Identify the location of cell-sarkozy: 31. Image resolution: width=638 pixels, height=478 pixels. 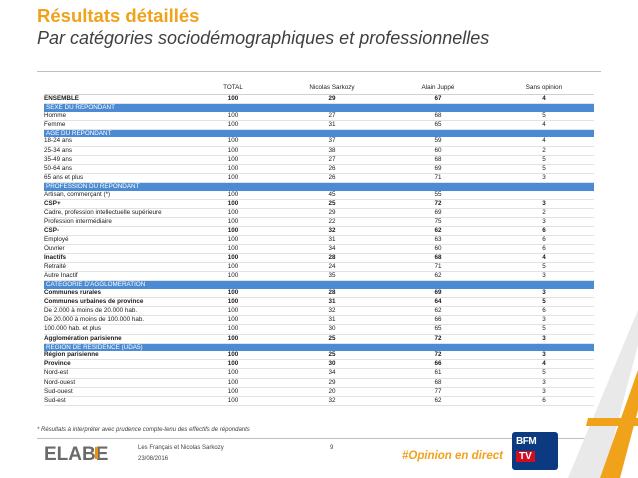
(332, 302).